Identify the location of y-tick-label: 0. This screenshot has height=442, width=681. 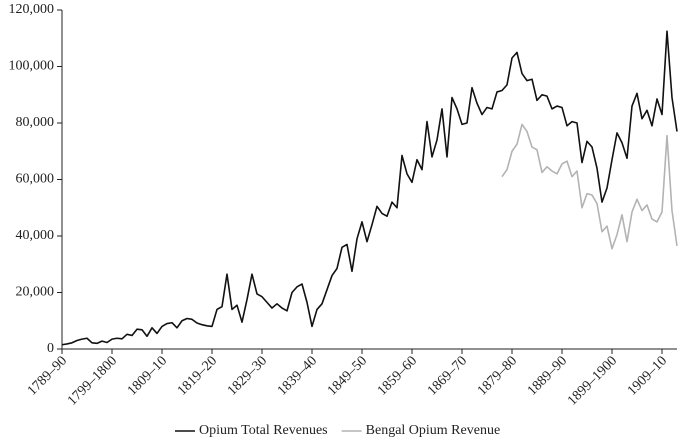
(50, 348).